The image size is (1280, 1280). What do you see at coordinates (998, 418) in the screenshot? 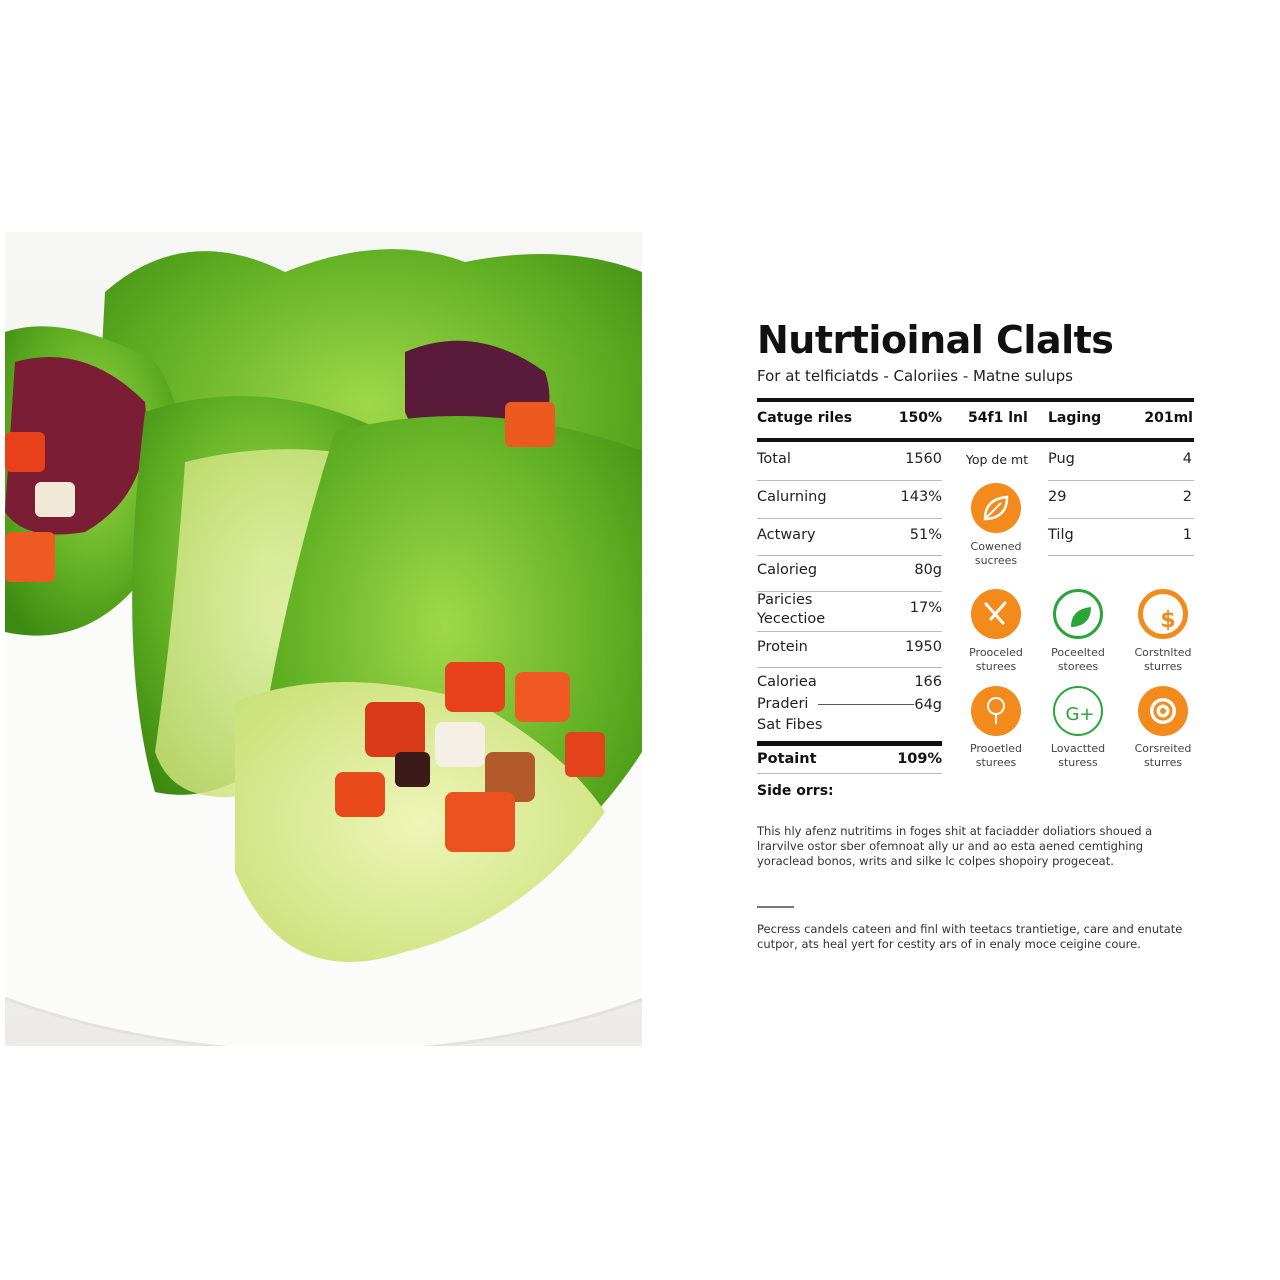
I see `header-col-3: 54f1 lnl` at bounding box center [998, 418].